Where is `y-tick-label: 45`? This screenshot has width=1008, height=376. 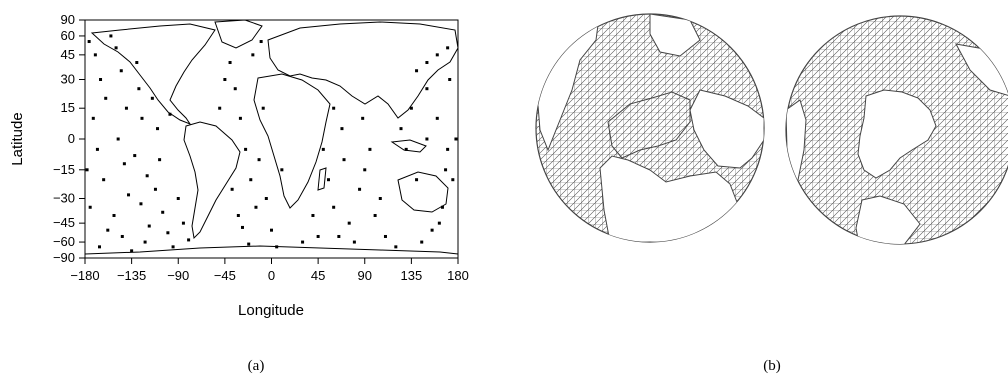
y-tick-label: 45 is located at coordinates (68, 54).